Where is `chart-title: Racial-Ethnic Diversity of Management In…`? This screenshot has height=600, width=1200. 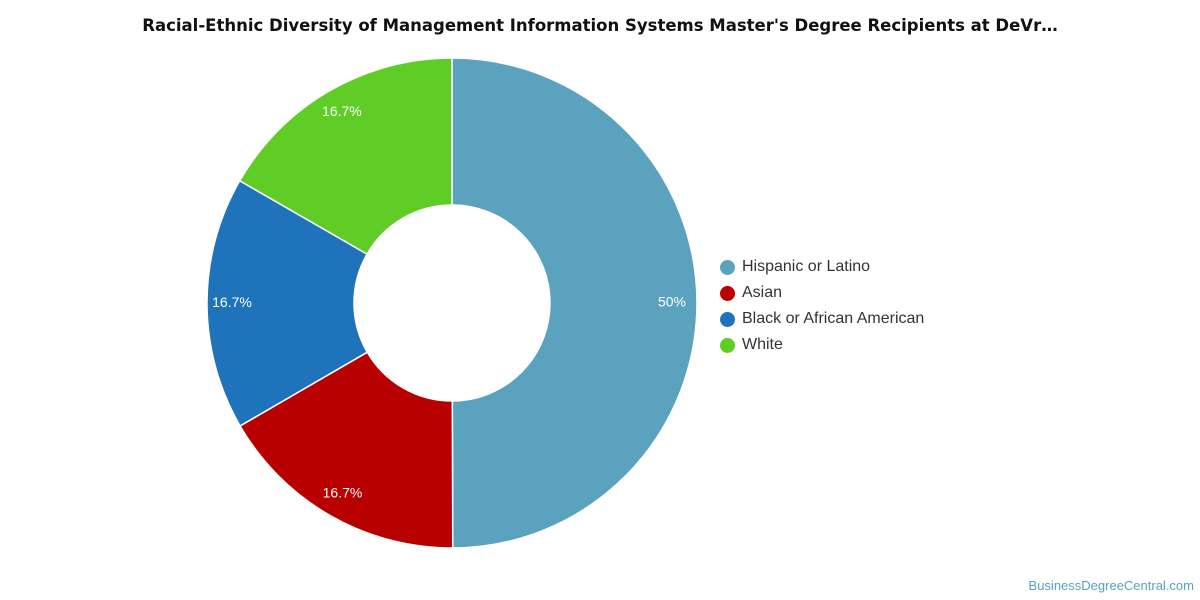
chart-title: Racial-Ethnic Diversity of Management In… is located at coordinates (600, 25).